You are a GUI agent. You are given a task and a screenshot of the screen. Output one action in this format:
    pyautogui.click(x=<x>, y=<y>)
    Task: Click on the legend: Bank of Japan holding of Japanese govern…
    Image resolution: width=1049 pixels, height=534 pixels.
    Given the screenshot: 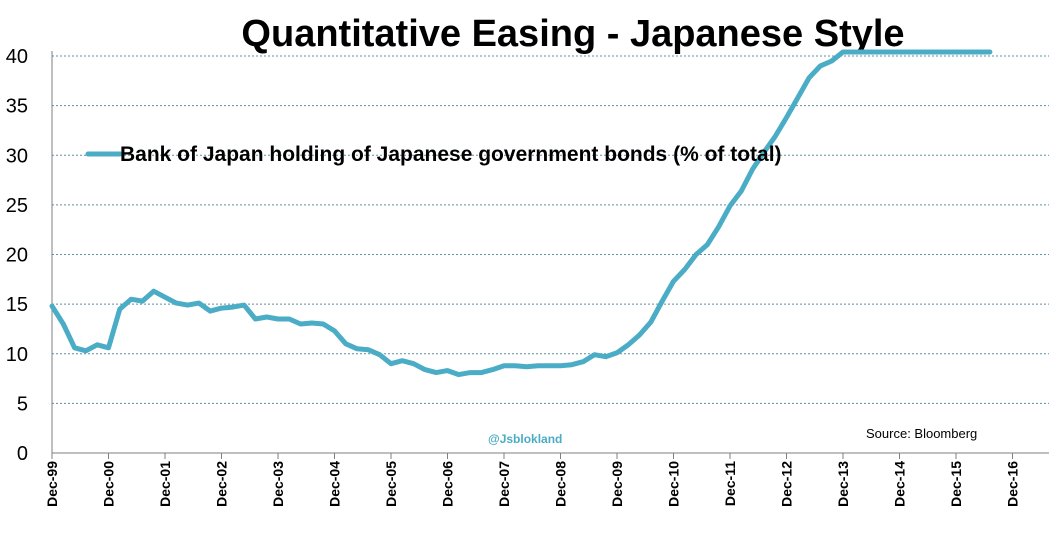 What is the action you would take?
    pyautogui.click(x=433, y=154)
    